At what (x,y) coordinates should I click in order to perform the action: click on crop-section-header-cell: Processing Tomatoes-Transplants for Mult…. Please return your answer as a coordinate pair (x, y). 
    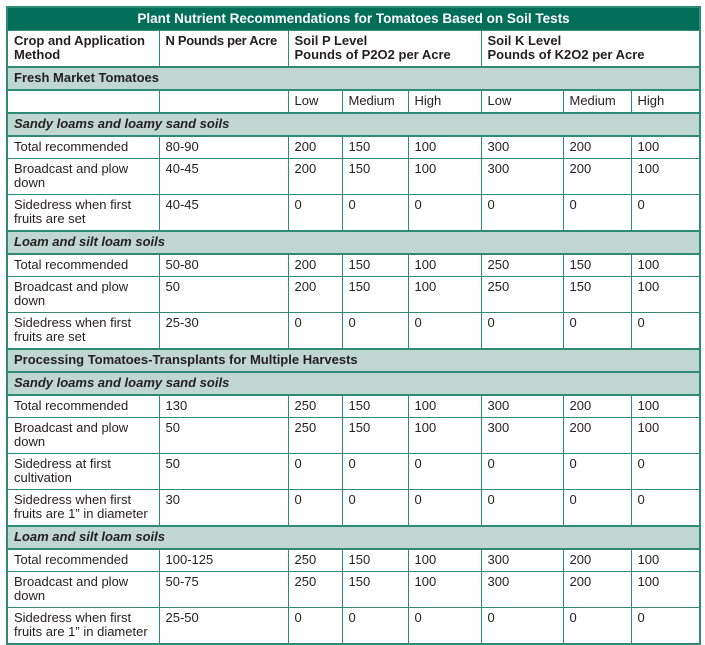
    Looking at the image, I should click on (353, 360).